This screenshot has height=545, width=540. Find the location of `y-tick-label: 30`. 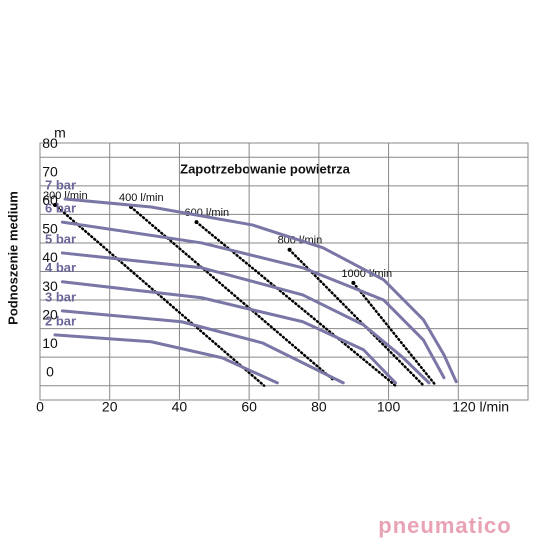

y-tick-label: 30 is located at coordinates (50, 286).